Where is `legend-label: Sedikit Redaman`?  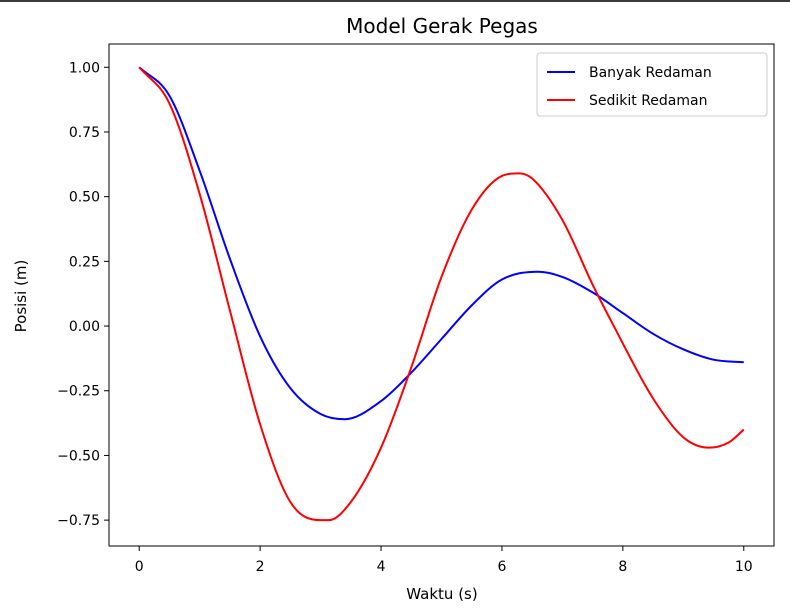
legend-label: Sedikit Redaman is located at coordinates (648, 101).